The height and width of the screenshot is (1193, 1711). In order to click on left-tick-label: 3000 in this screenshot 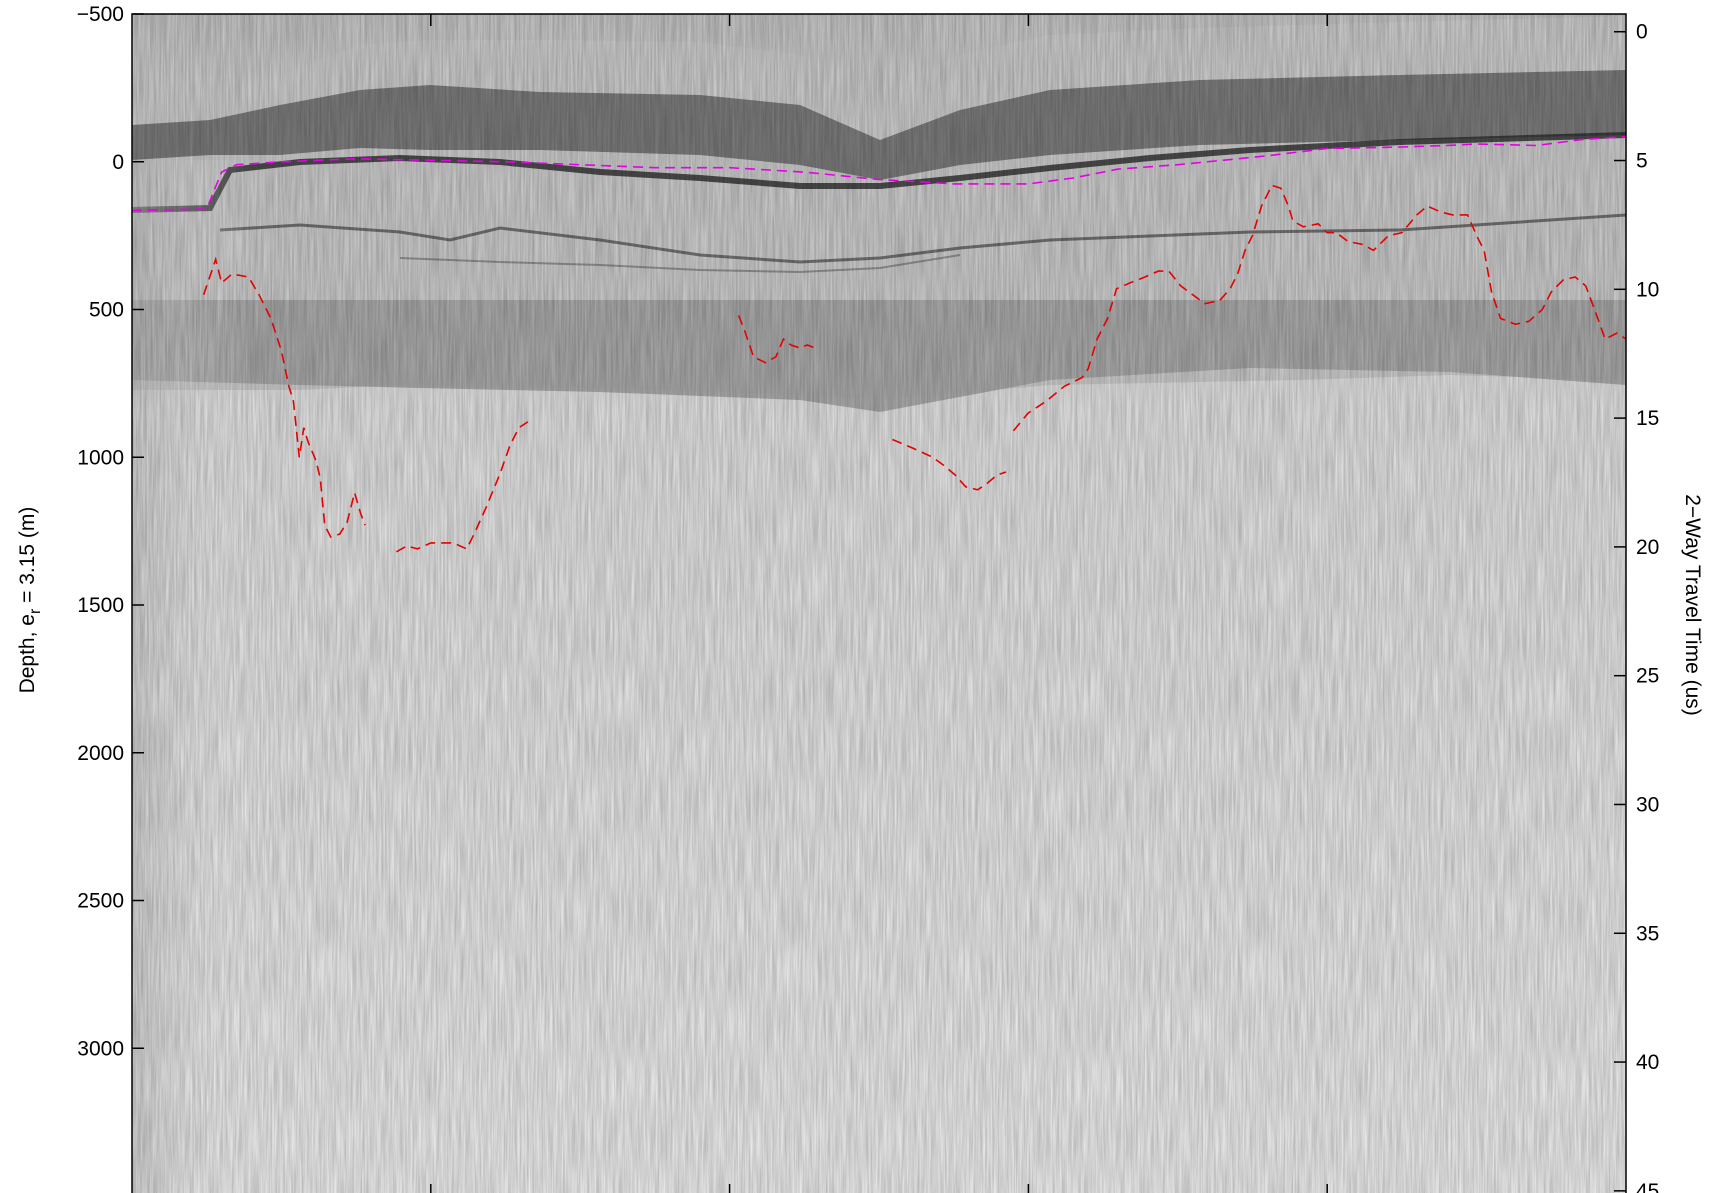, I will do `click(100, 1048)`.